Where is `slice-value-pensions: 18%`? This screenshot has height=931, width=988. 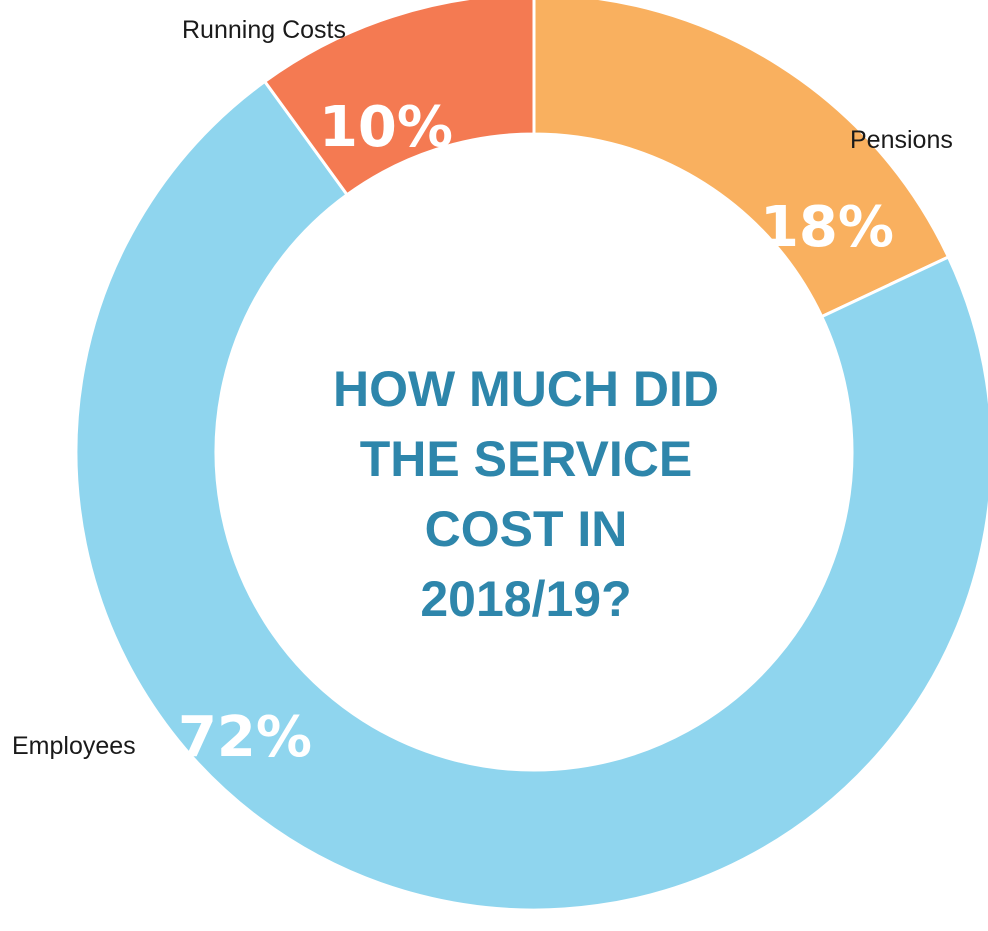 slice-value-pensions: 18% is located at coordinates (827, 227).